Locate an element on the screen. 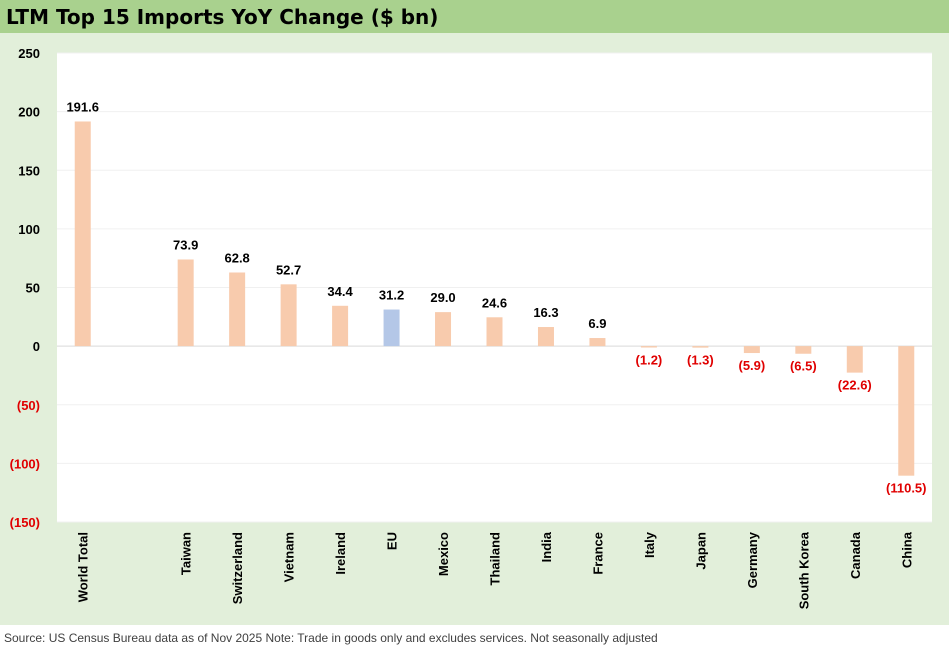  title-bar: LTM Top 15 Imports YoY Change ($ bn) is located at coordinates (474, 16).